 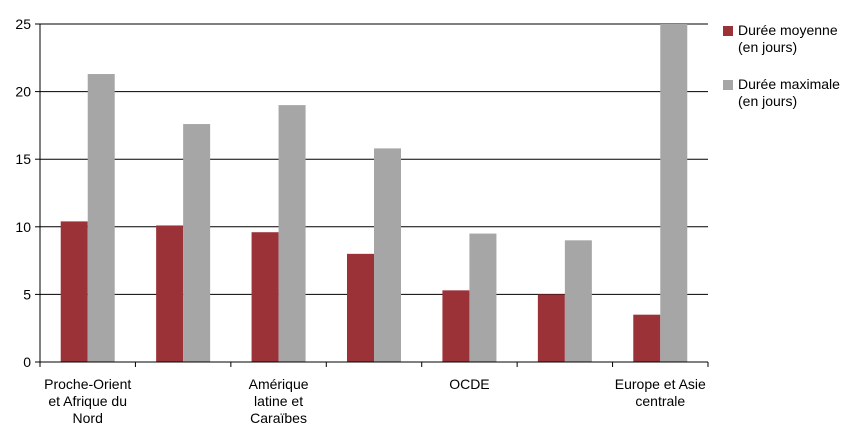 I want to click on legend-label-series-1-line-0: Durée maximale, so click(x=789, y=84).